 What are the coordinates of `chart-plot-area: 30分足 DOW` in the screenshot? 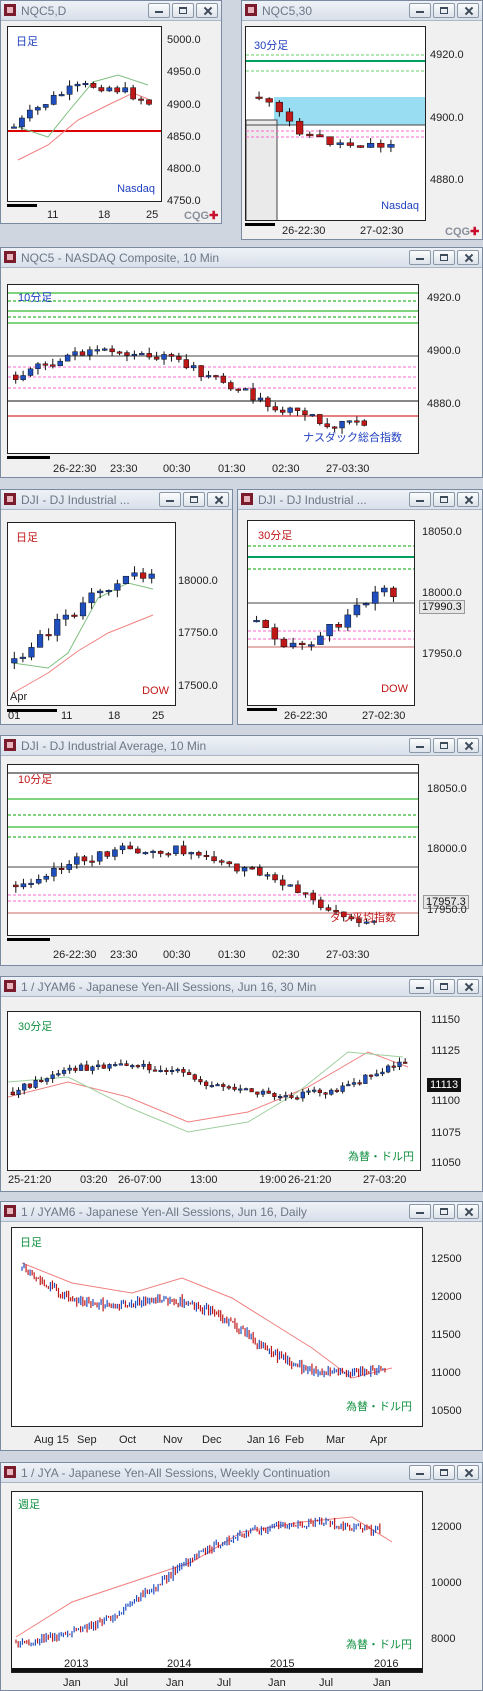 It's located at (331, 613).